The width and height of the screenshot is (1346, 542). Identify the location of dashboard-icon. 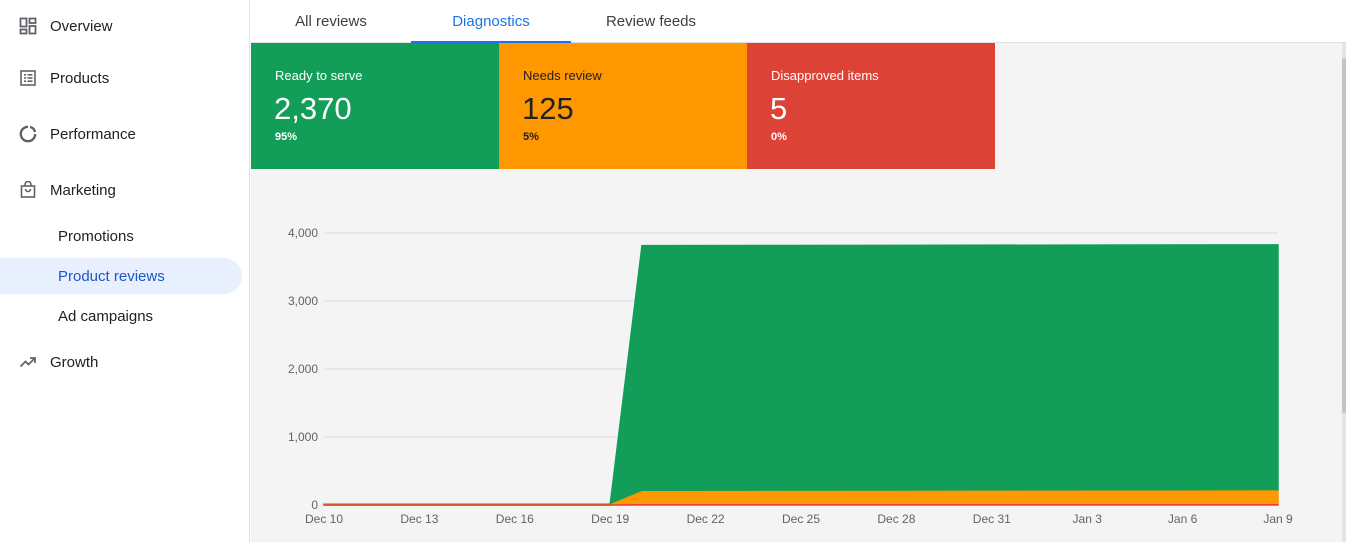
(28, 26).